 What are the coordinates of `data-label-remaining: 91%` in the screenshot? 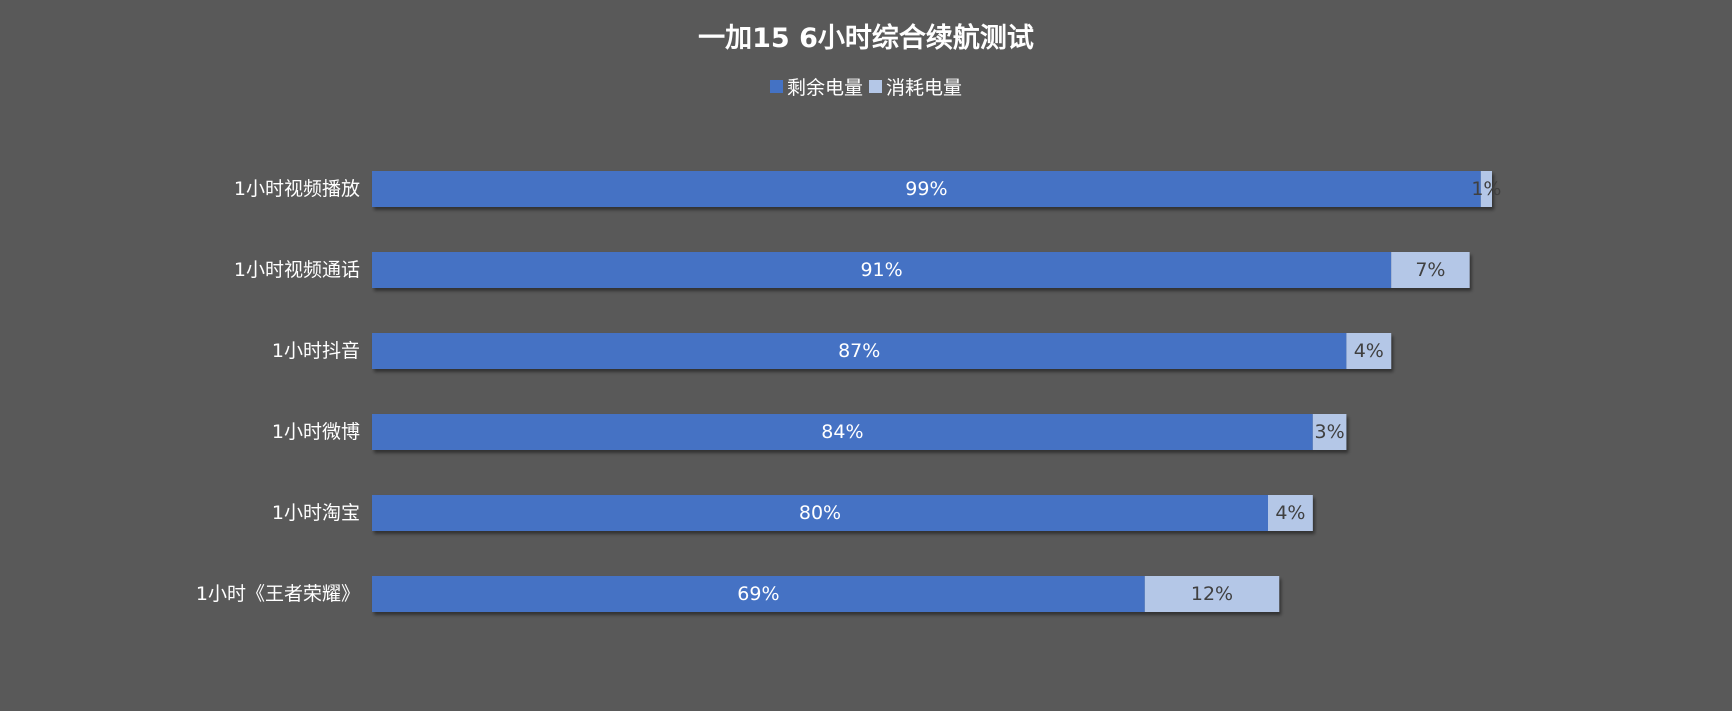 It's located at (881, 270).